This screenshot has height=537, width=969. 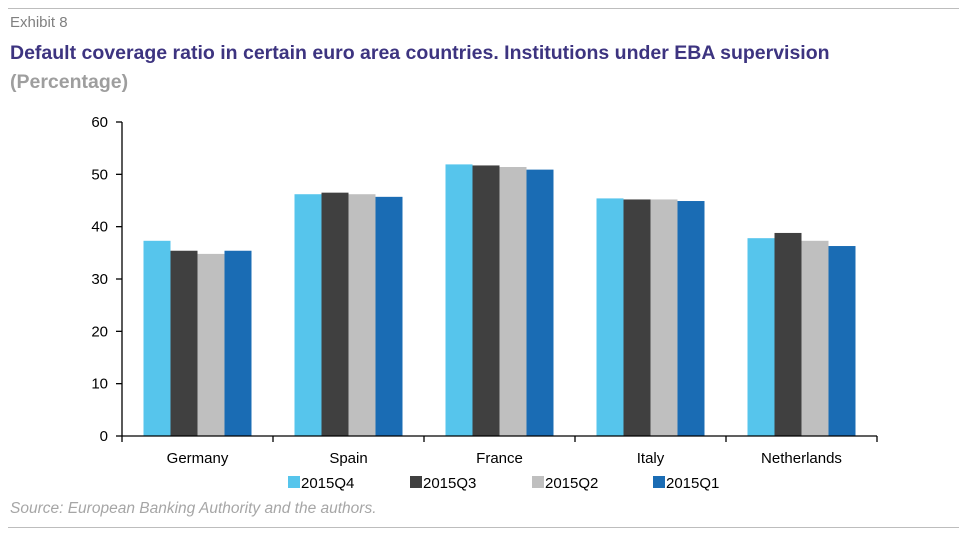 What do you see at coordinates (449, 483) in the screenshot?
I see `legend-label-2015q3: 2015Q3` at bounding box center [449, 483].